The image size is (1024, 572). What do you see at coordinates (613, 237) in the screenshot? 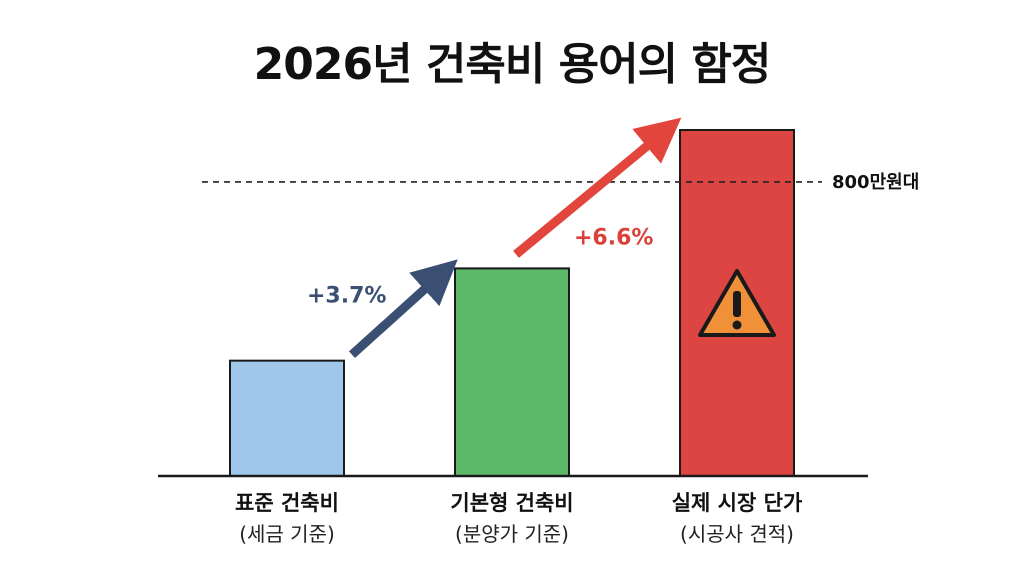
I see `growth-label-2: +6.6%` at bounding box center [613, 237].